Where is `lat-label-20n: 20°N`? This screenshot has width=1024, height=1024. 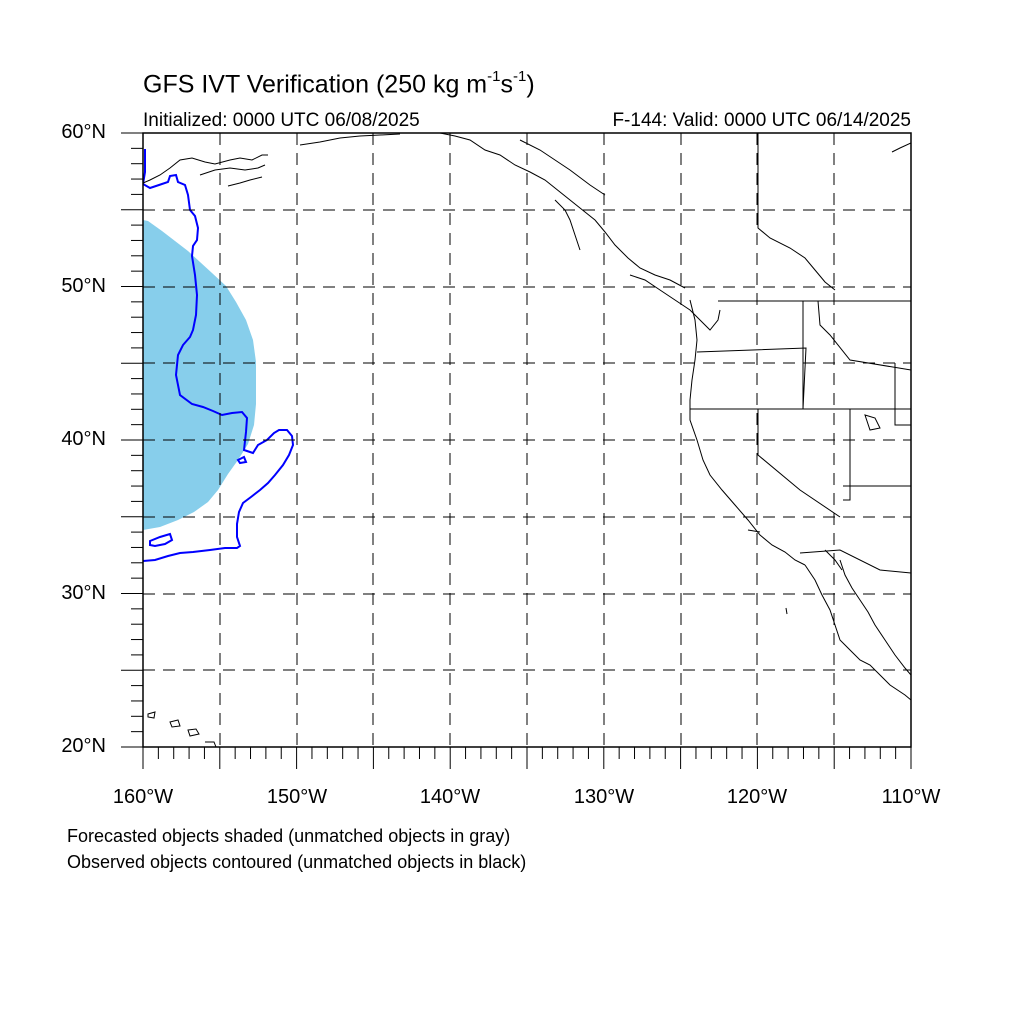
lat-label-20n: 20°N is located at coordinates (83, 746).